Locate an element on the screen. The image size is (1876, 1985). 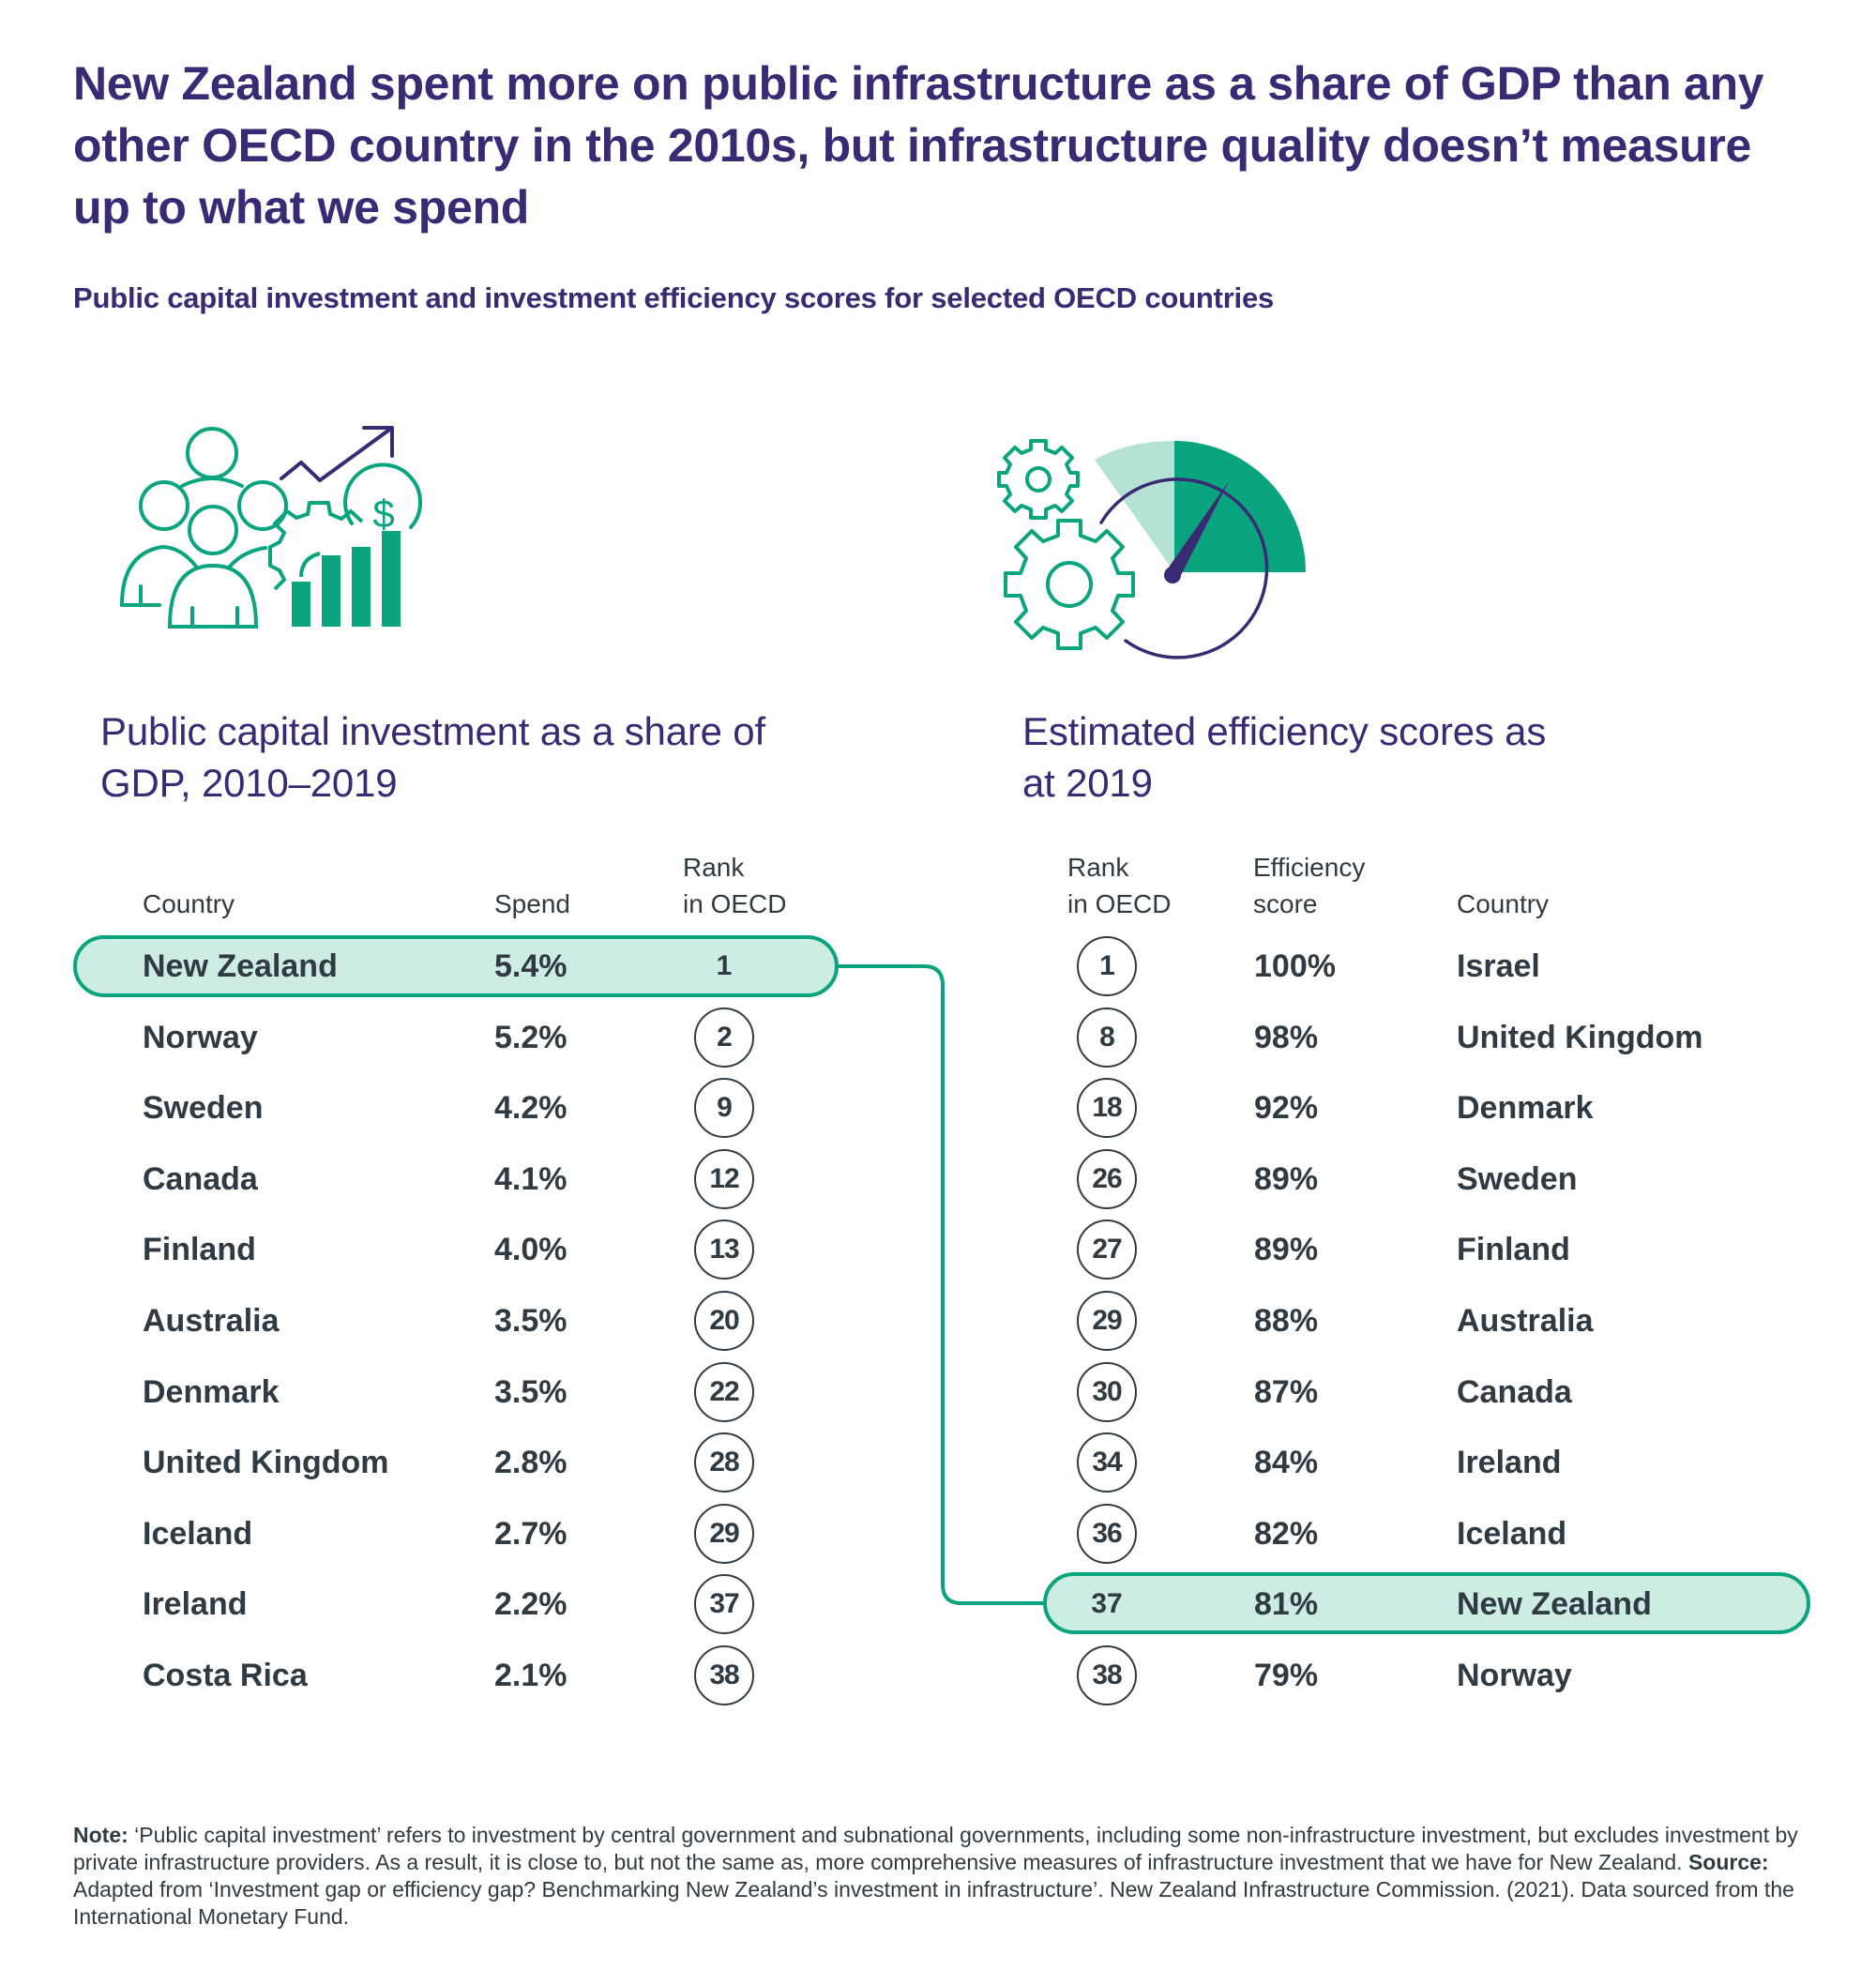
right-heading-line-1: Estimated efficiency scores as is located at coordinates (1284, 731).